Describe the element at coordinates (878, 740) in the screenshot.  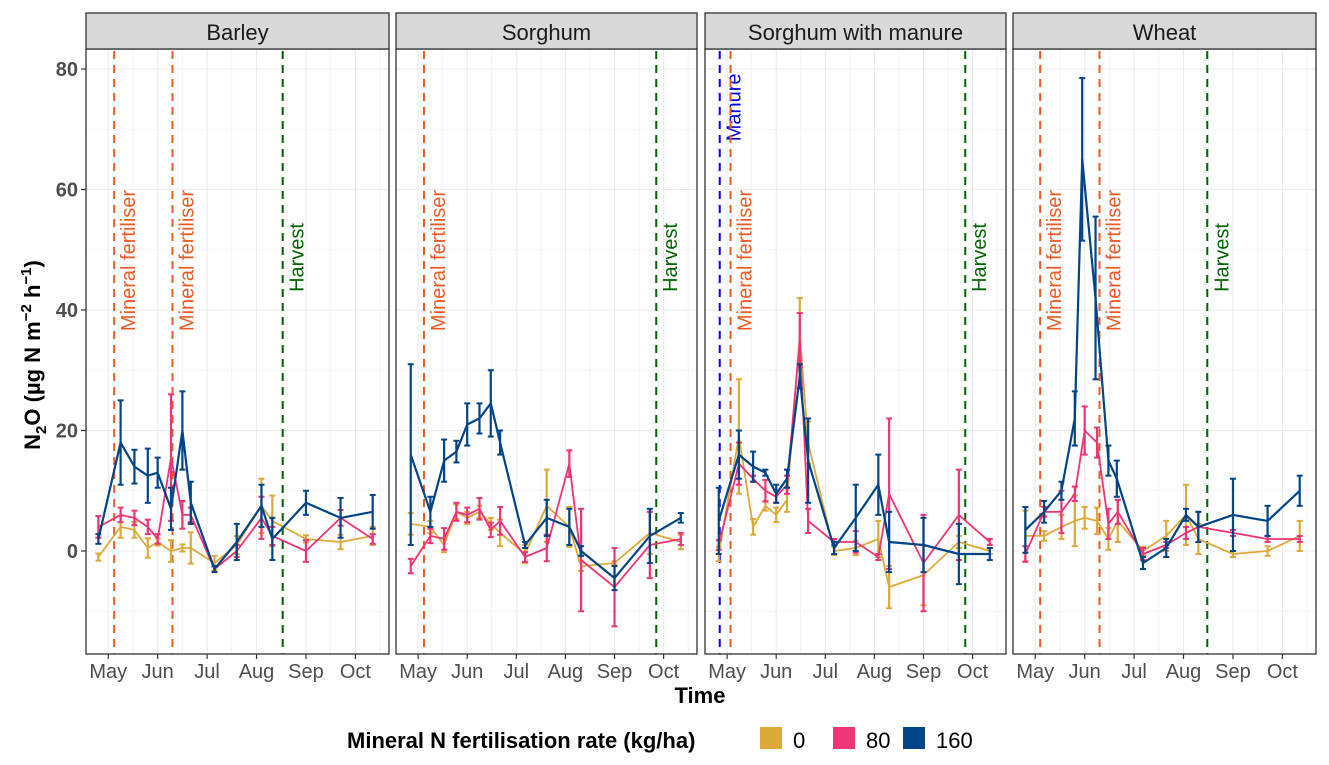
I see `legend-label: 80` at that location.